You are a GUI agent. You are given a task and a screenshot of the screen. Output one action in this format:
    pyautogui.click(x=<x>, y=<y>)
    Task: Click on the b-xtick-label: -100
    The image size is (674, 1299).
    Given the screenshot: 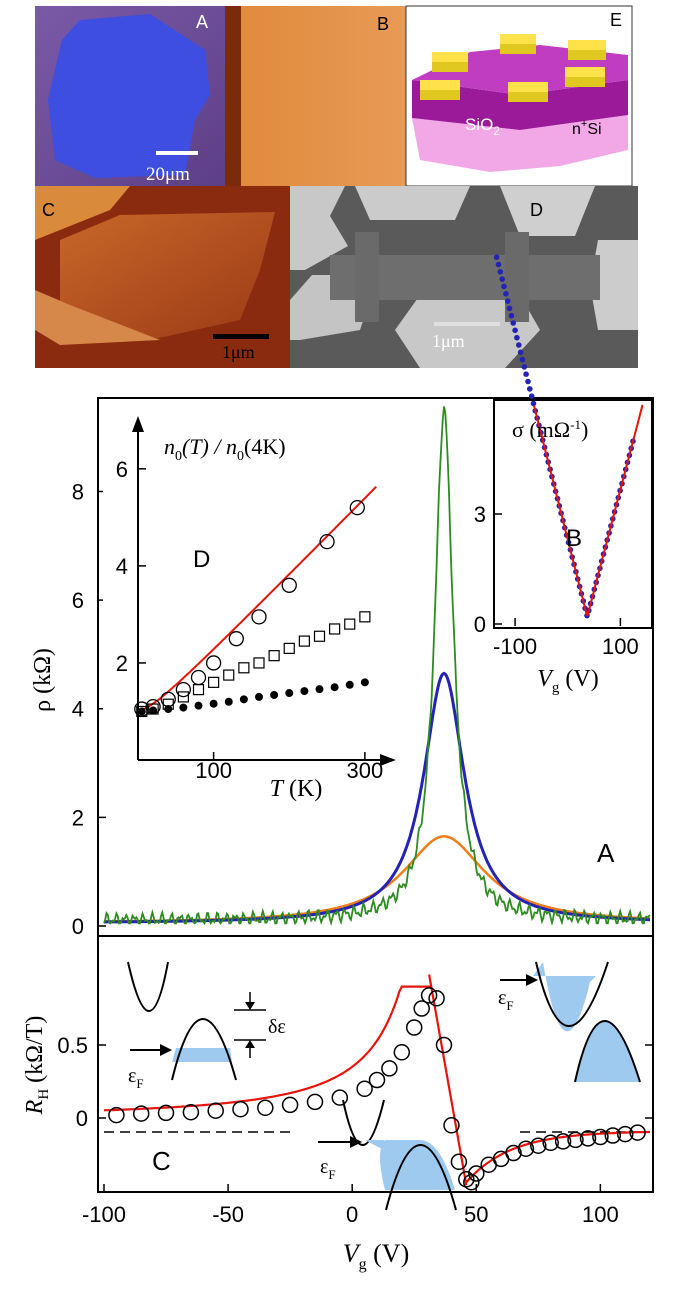 What is the action you would take?
    pyautogui.click(x=515, y=646)
    